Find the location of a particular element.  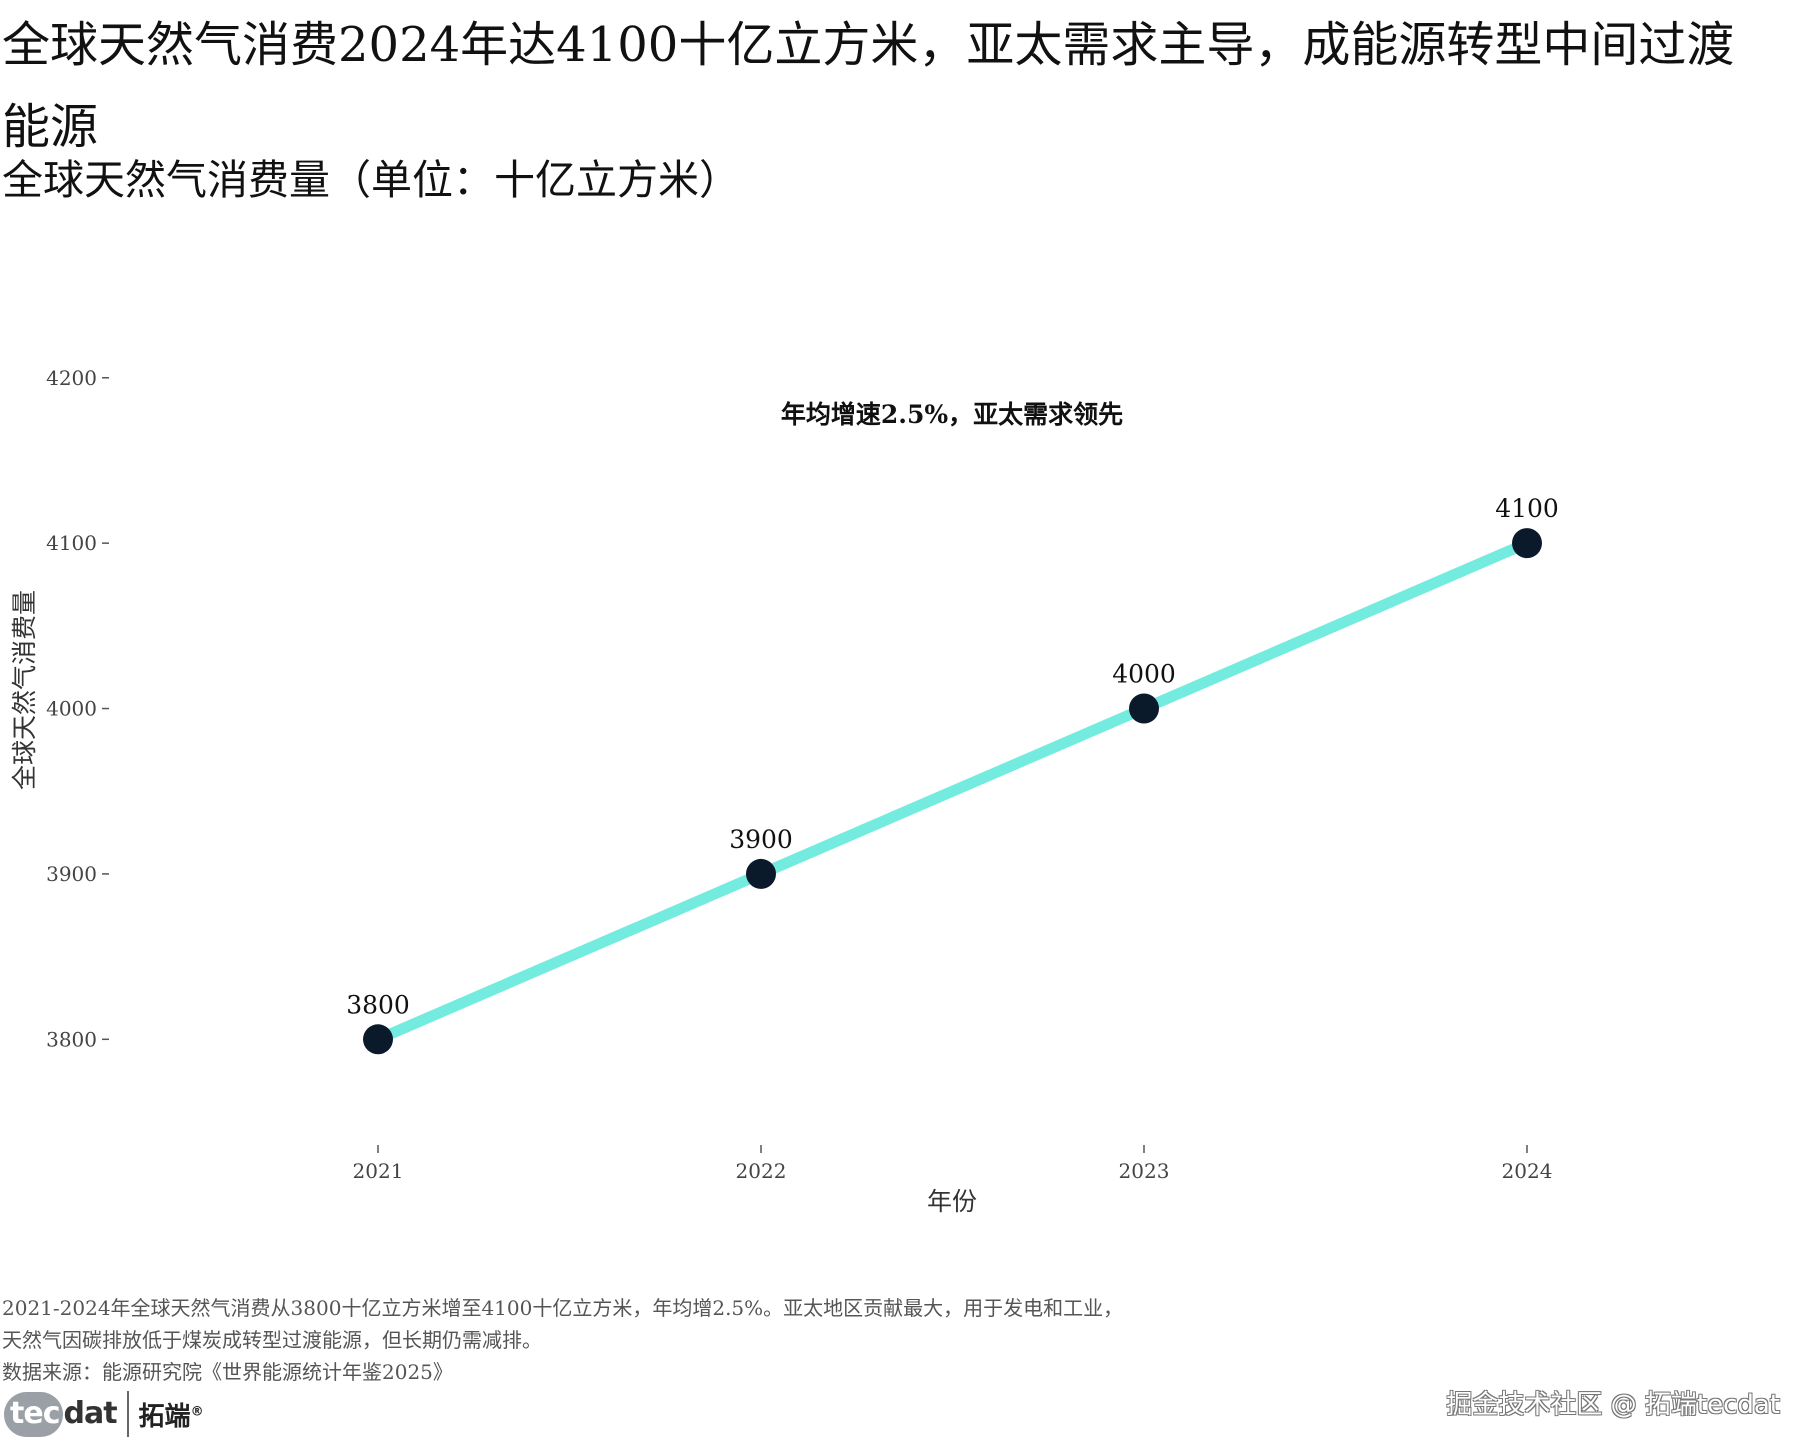

data-point-2024 is located at coordinates (1527, 543).